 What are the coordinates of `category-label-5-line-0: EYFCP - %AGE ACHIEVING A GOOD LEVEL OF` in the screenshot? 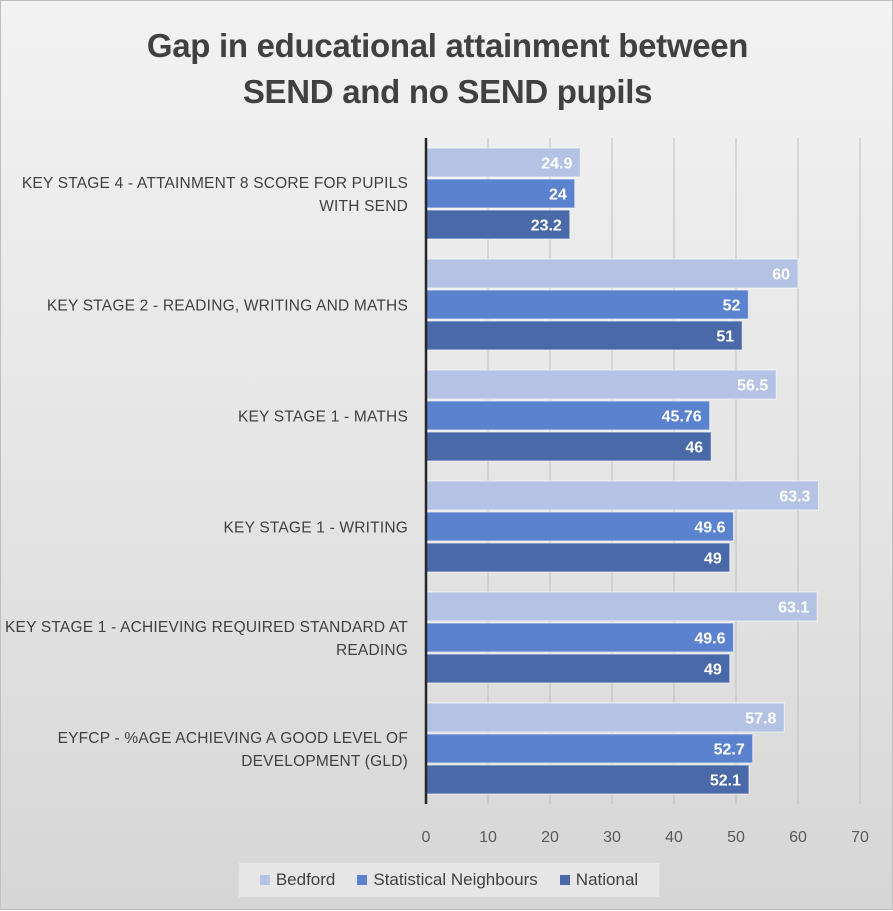 It's located at (233, 738).